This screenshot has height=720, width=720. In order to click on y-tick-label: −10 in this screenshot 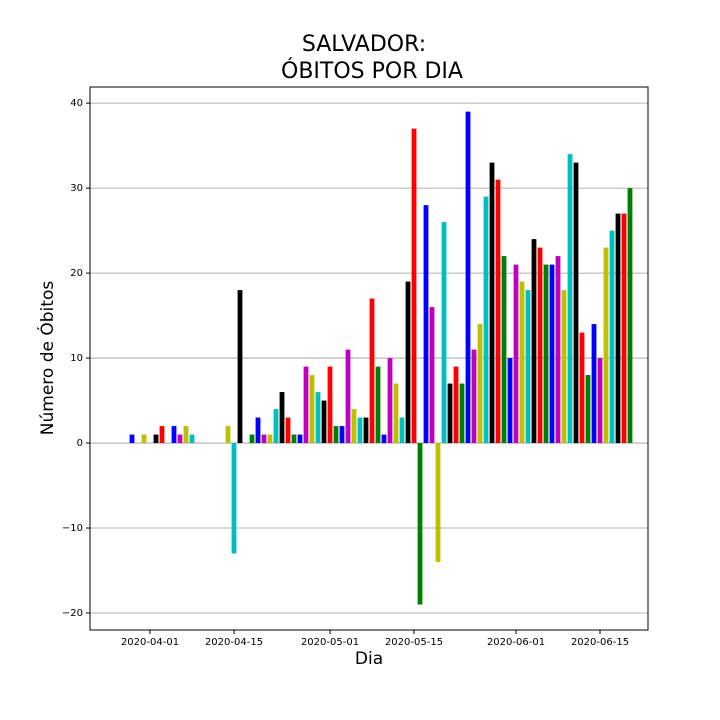, I will do `click(72, 528)`.